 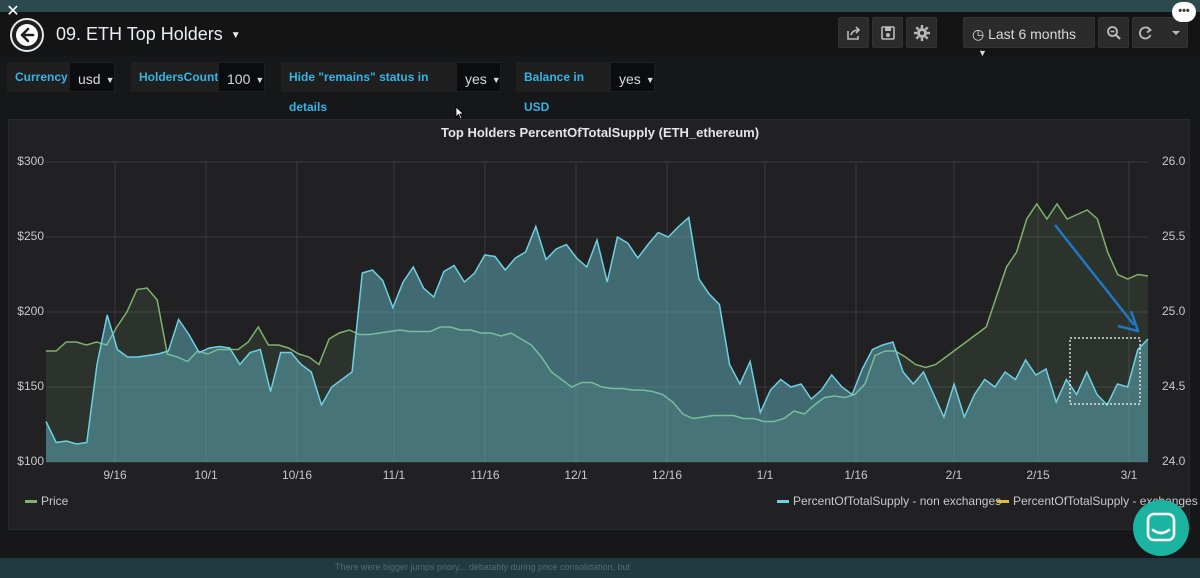 I want to click on x-tick-label: 2/15, so click(x=1038, y=475).